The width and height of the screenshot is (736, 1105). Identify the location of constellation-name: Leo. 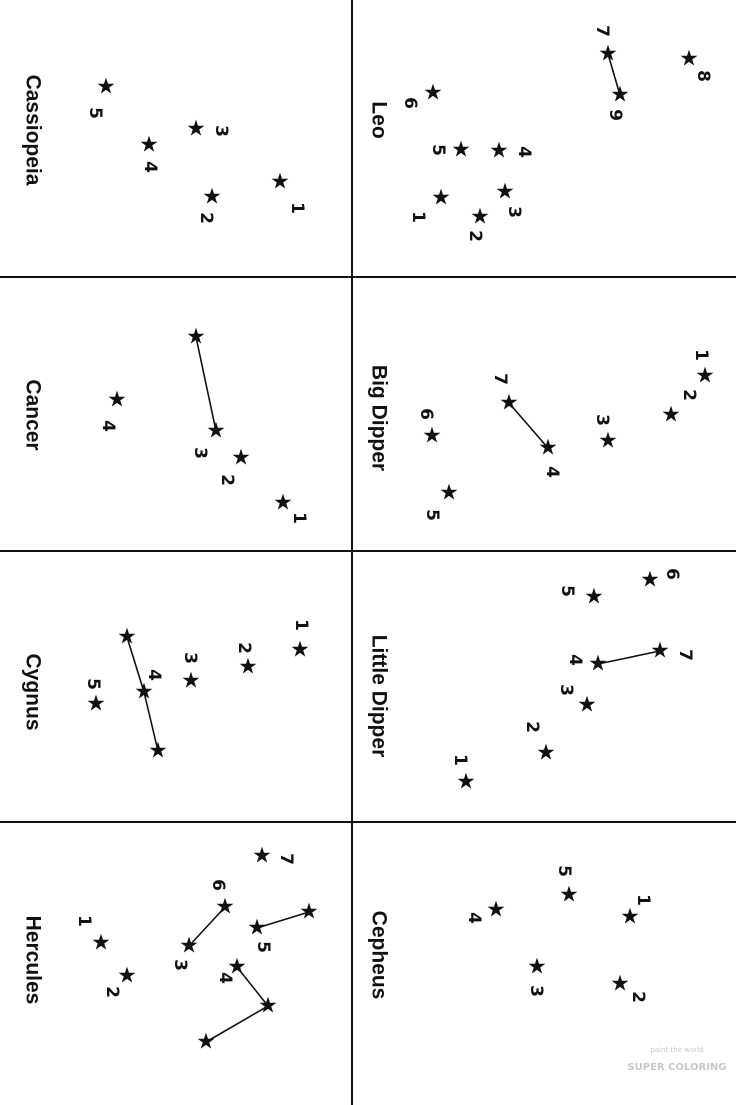
(379, 119).